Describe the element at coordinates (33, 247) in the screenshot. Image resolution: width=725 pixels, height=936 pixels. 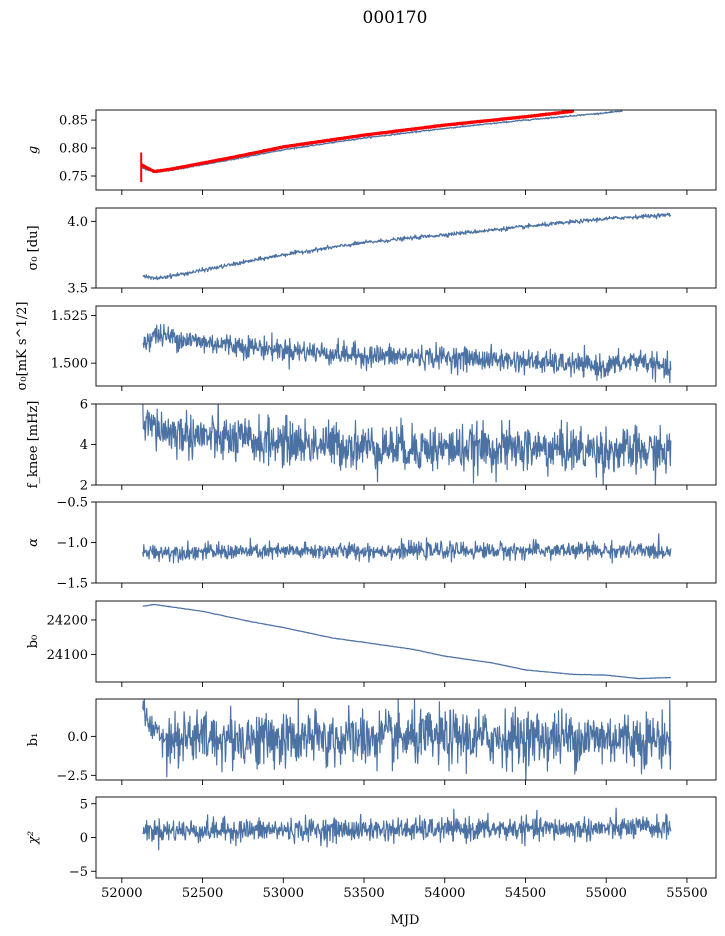
I see `y-axis-label-sigma0: σ₀ [du]` at that location.